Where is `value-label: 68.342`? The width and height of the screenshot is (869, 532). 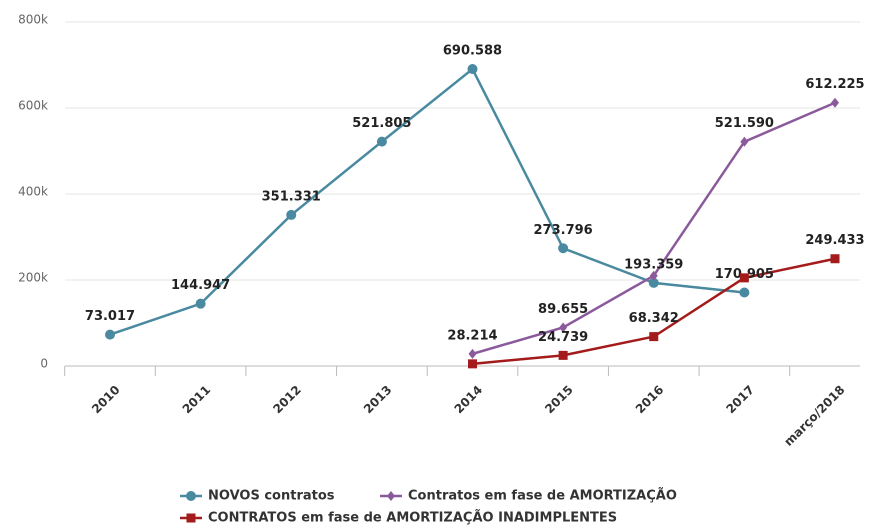
value-label: 68.342 is located at coordinates (654, 318).